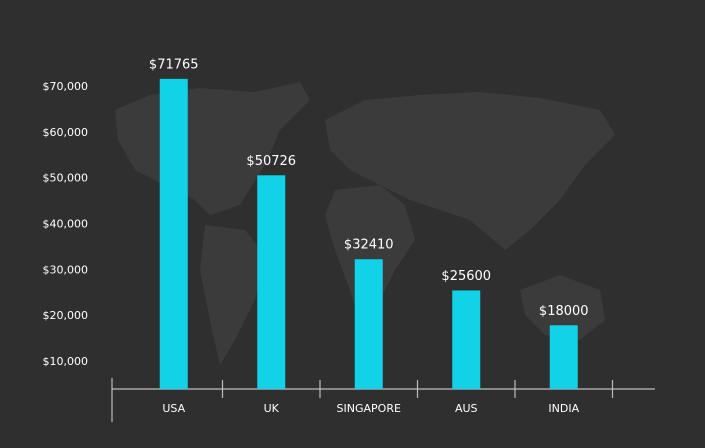 This screenshot has width=705, height=448. I want to click on value-label: $71765, so click(174, 64).